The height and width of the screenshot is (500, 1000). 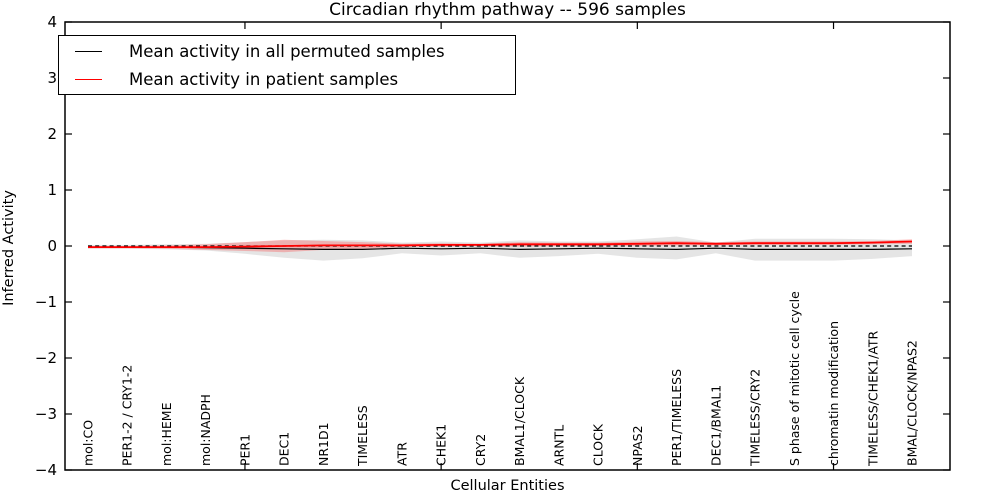 What do you see at coordinates (166, 434) in the screenshot?
I see `entity-tick-label: mol:HEME` at bounding box center [166, 434].